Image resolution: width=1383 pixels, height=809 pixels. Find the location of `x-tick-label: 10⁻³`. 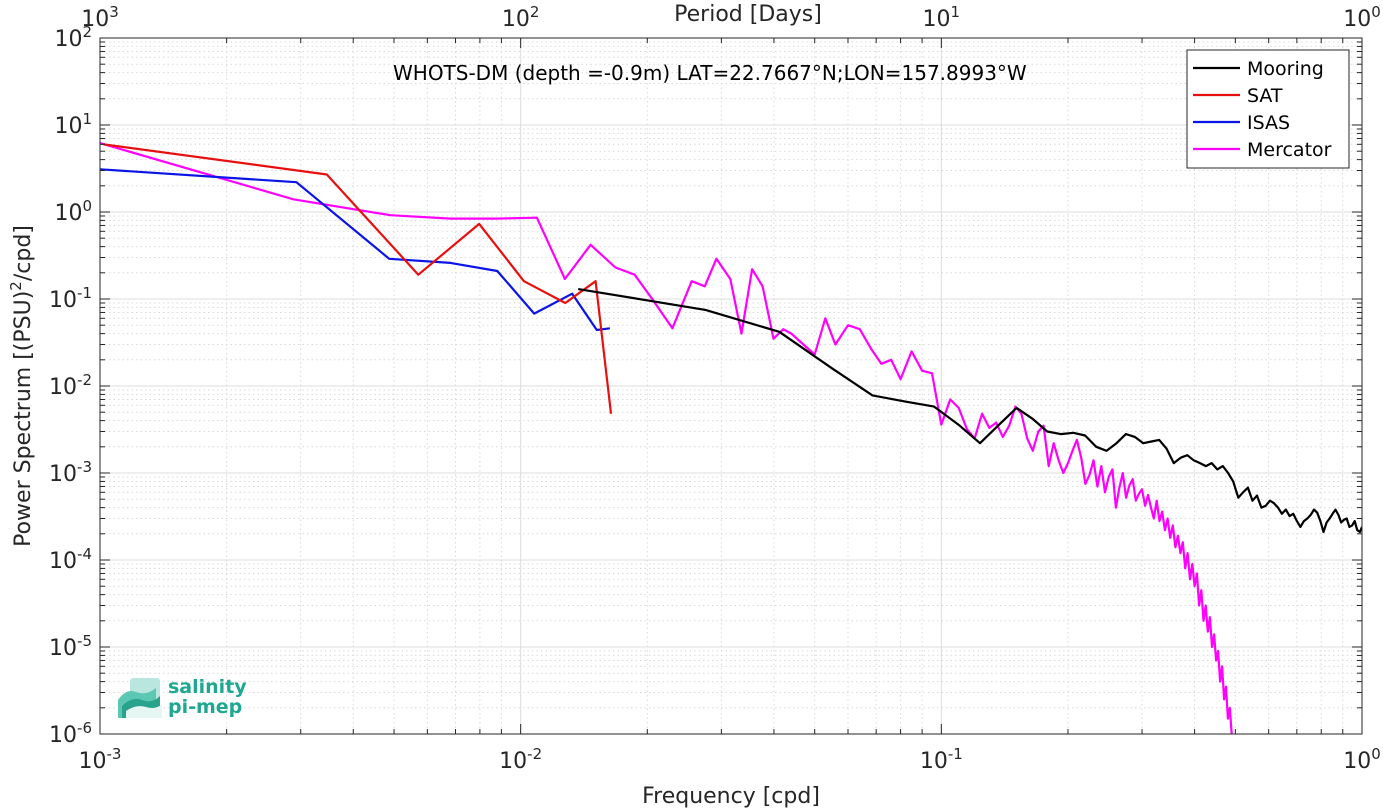

x-tick-label: 10⁻³ is located at coordinates (100, 759).